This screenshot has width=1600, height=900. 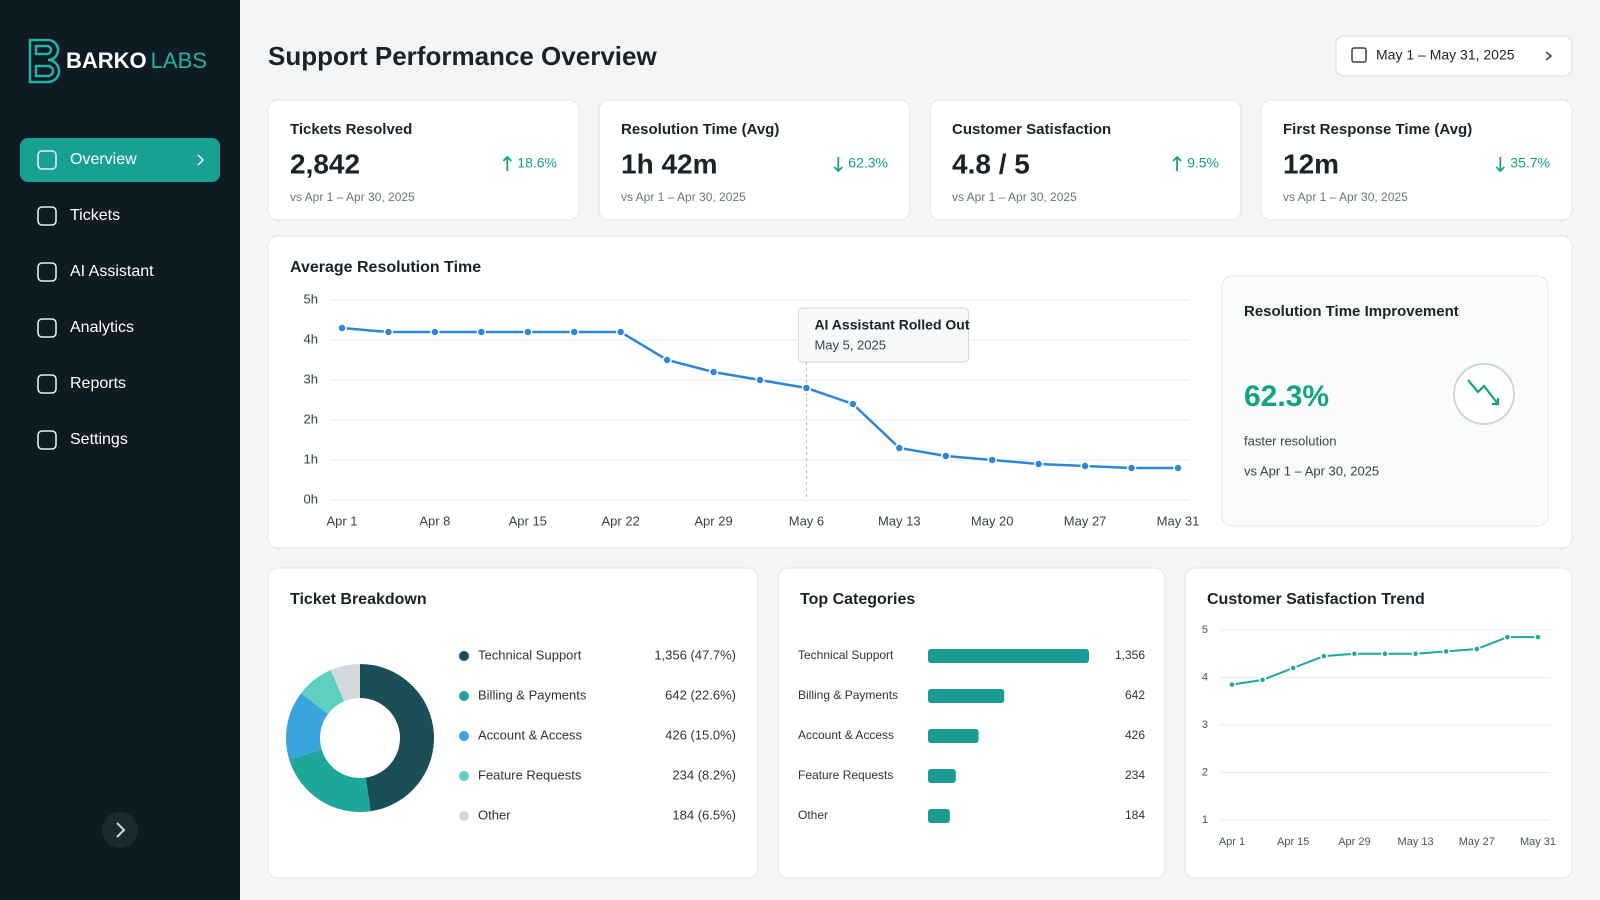 What do you see at coordinates (530, 654) in the screenshot?
I see `legend-label: Technical Support` at bounding box center [530, 654].